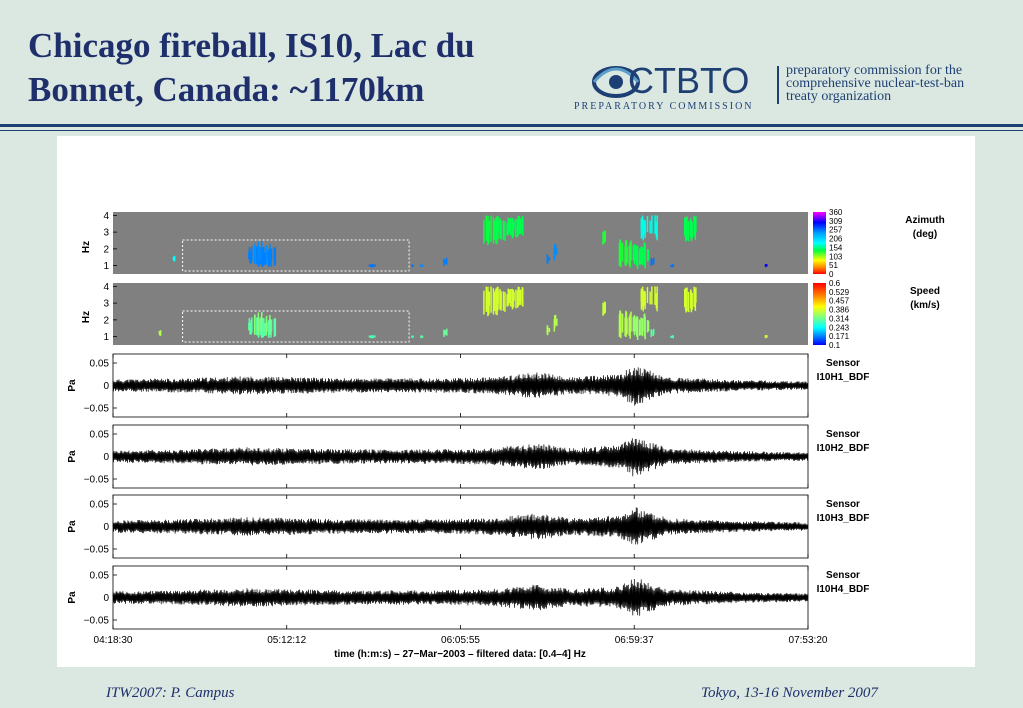  What do you see at coordinates (616, 82) in the screenshot?
I see `ctbto-emblem-icon` at bounding box center [616, 82].